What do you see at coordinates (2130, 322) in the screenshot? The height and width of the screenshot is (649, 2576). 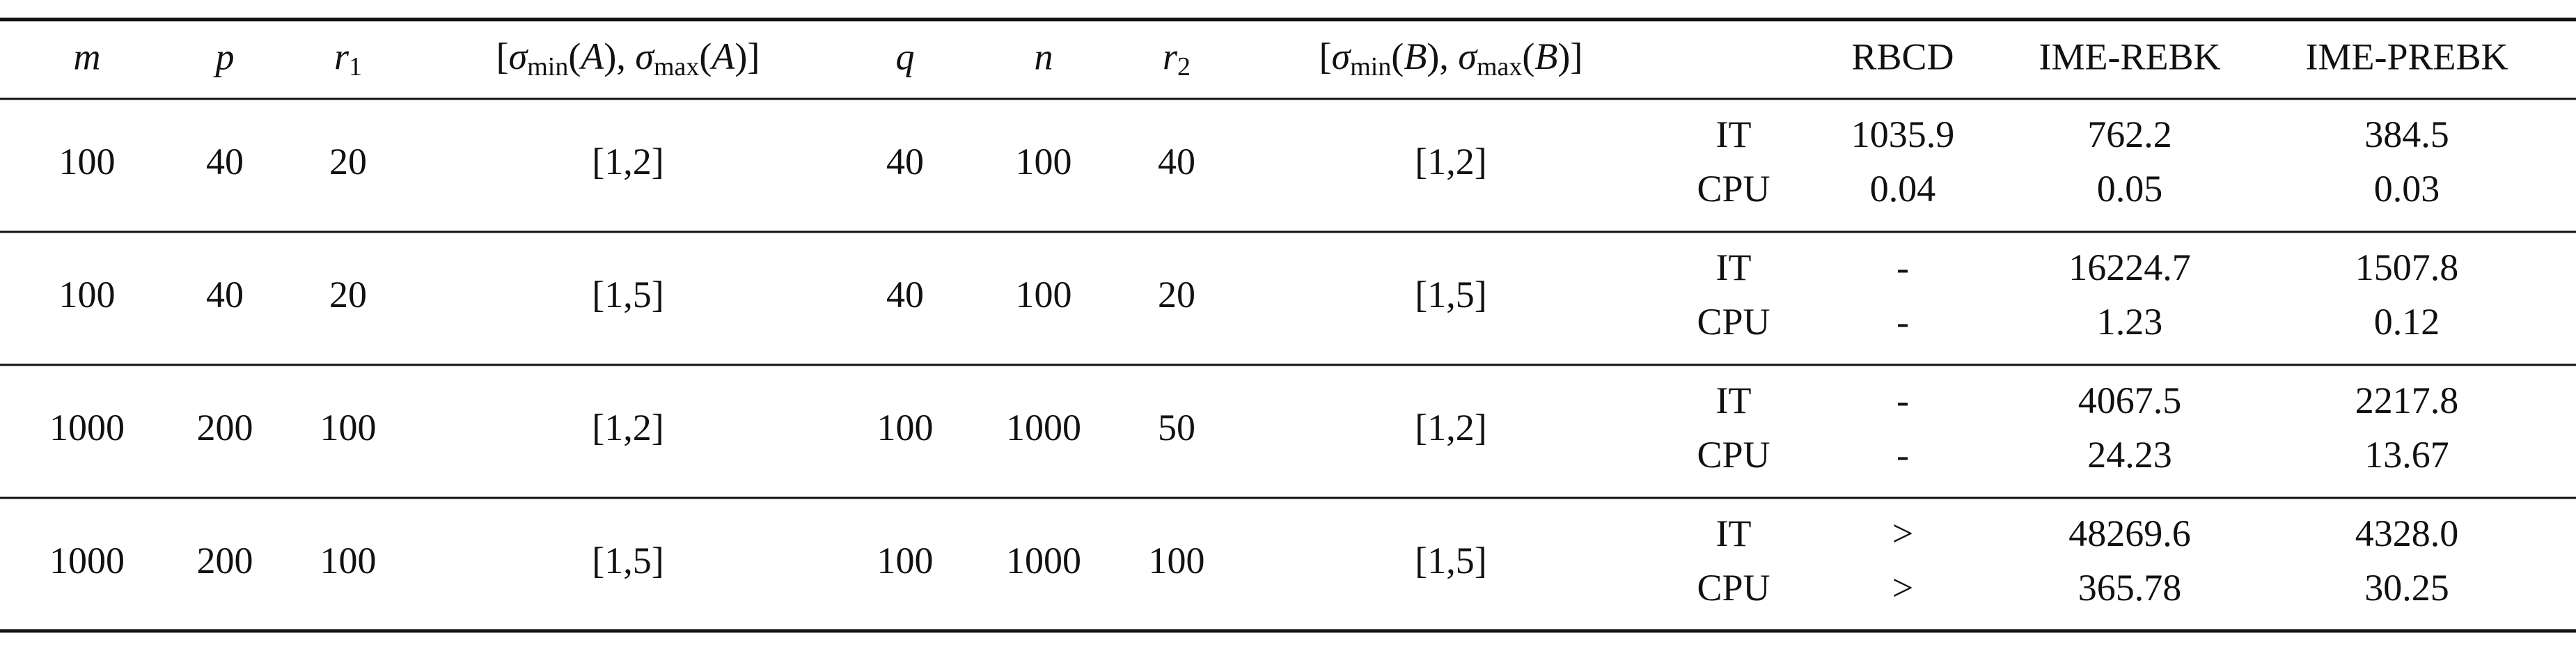 I see `metric-value: 1.23` at bounding box center [2130, 322].